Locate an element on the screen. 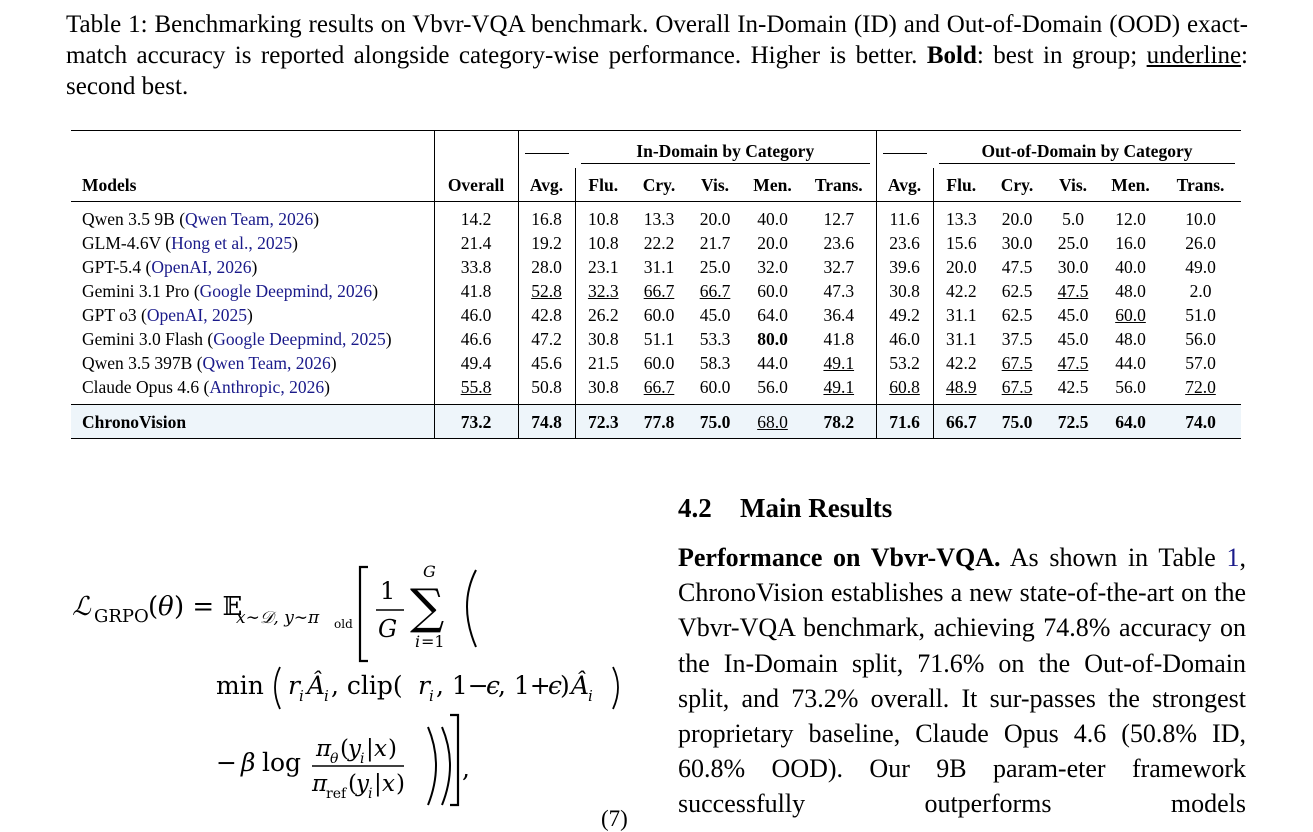  cell: 47.5 is located at coordinates (1073, 291).